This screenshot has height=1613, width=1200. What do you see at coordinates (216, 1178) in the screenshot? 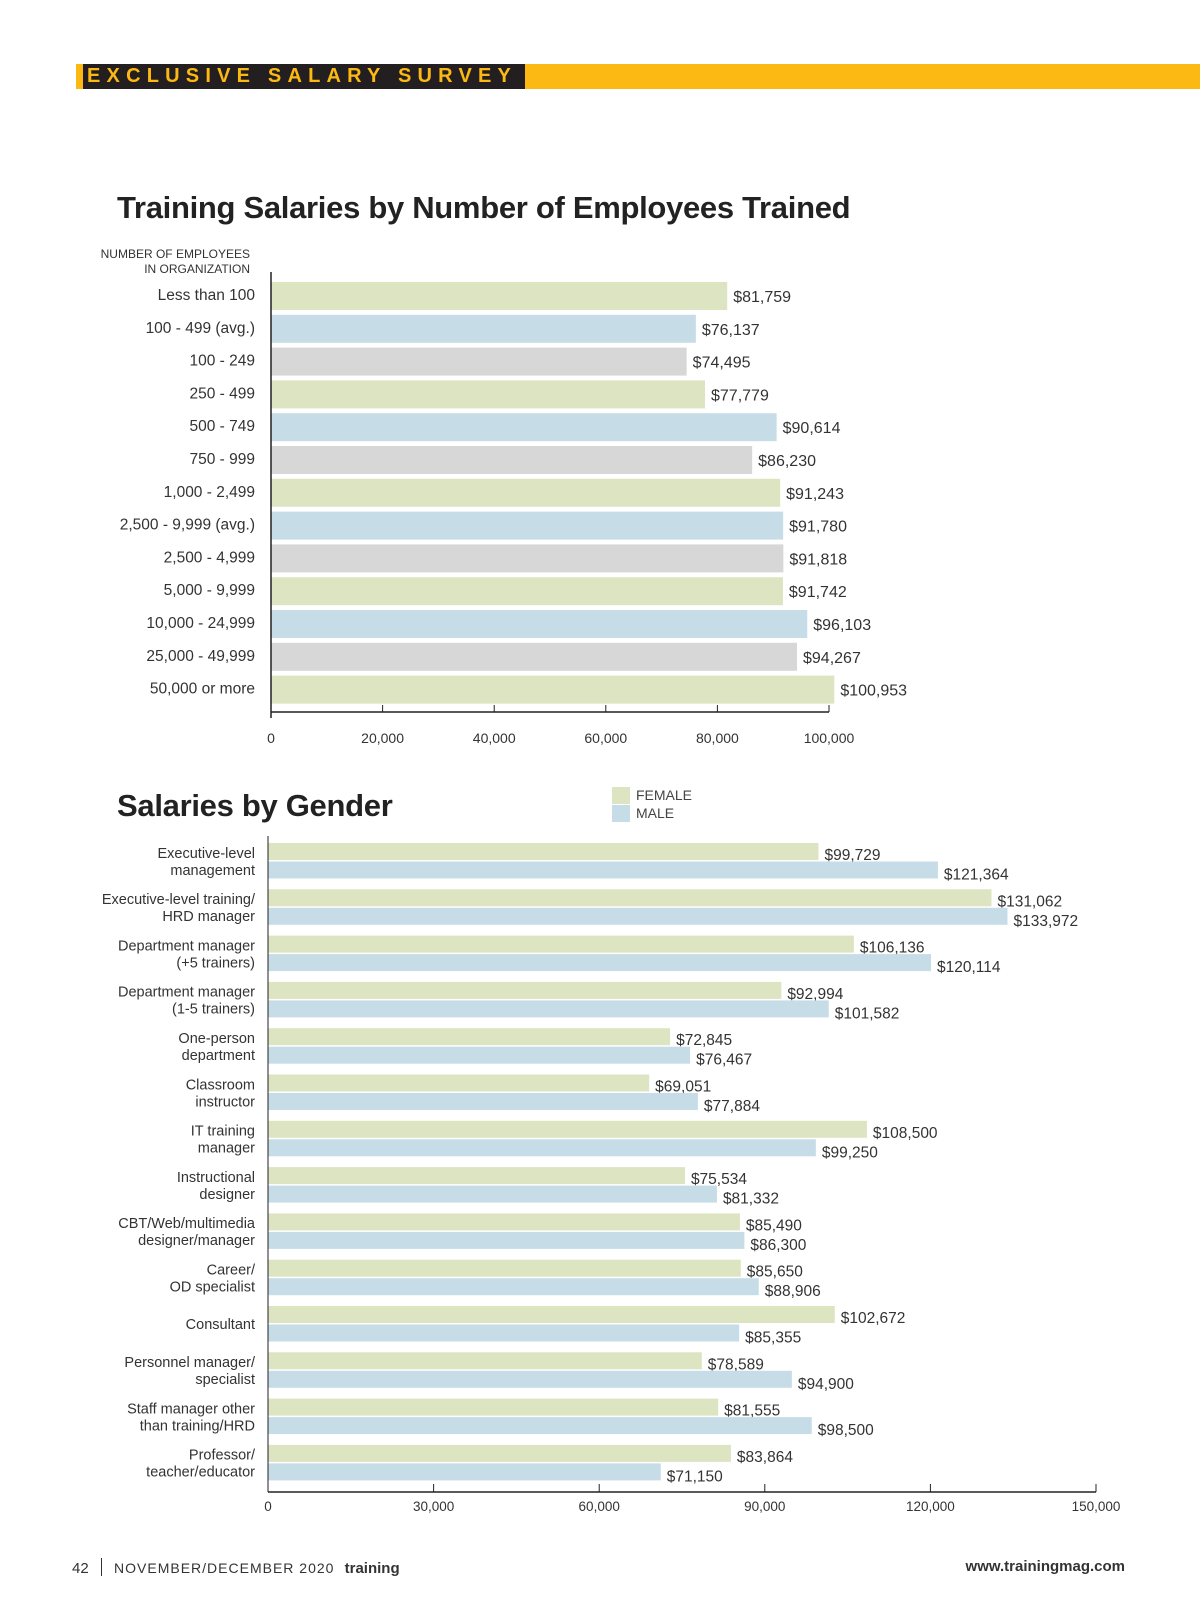
I see `chart2-category-label: Instructional` at bounding box center [216, 1178].